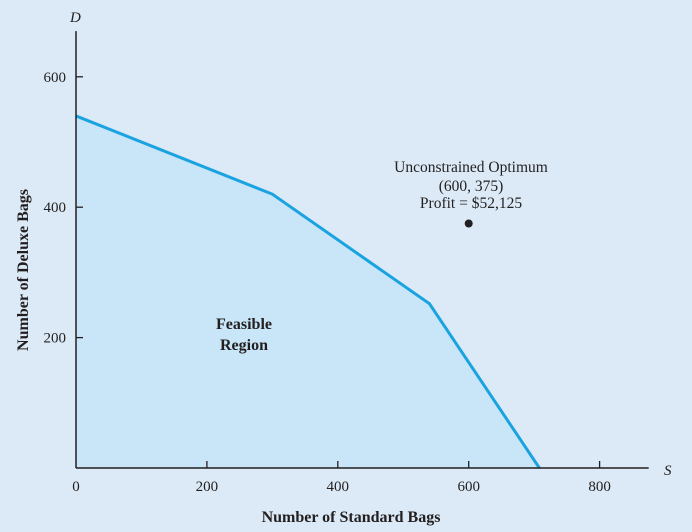  What do you see at coordinates (468, 223) in the screenshot?
I see `optimum-point` at bounding box center [468, 223].